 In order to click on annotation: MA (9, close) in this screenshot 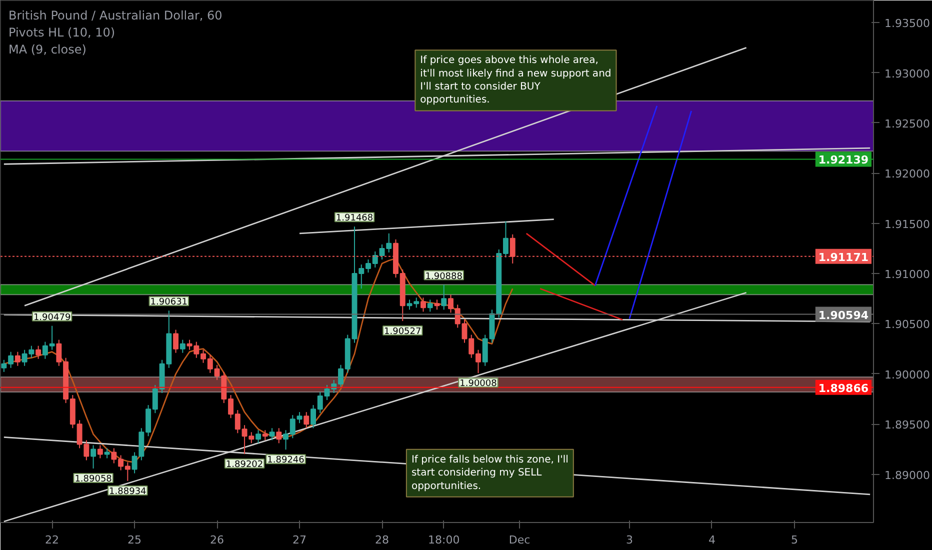, I will do `click(47, 49)`.